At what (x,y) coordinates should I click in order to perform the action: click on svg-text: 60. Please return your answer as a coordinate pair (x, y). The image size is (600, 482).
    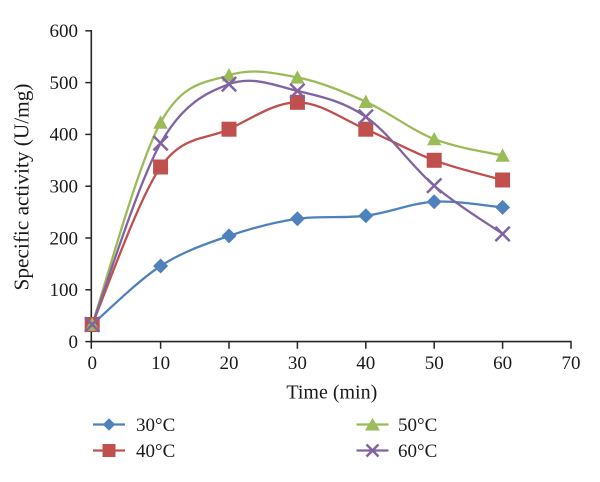
    Looking at the image, I should click on (502, 363).